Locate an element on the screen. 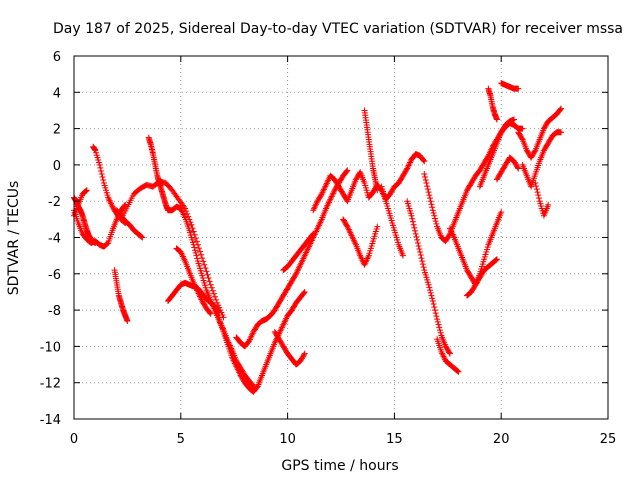 The image size is (640, 480). series-arc28 is located at coordinates (540, 133).